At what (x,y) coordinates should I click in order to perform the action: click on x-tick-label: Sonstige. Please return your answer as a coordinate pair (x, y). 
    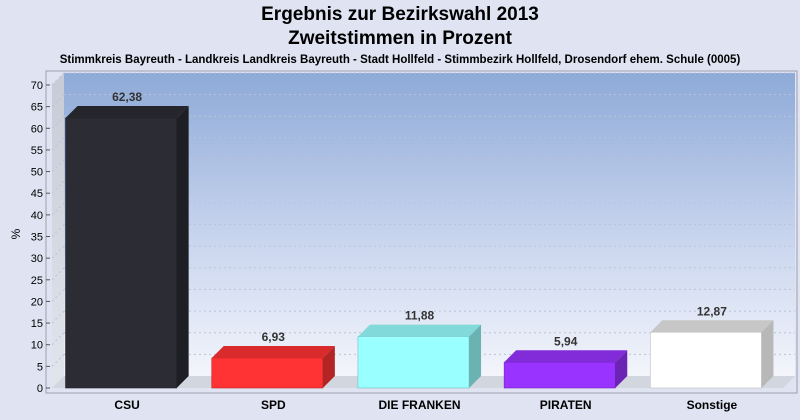
    Looking at the image, I should click on (712, 405).